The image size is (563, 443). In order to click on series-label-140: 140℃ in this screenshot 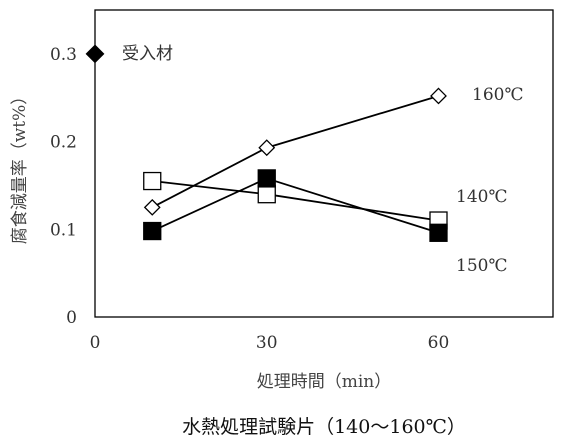, I will do `click(481, 197)`.